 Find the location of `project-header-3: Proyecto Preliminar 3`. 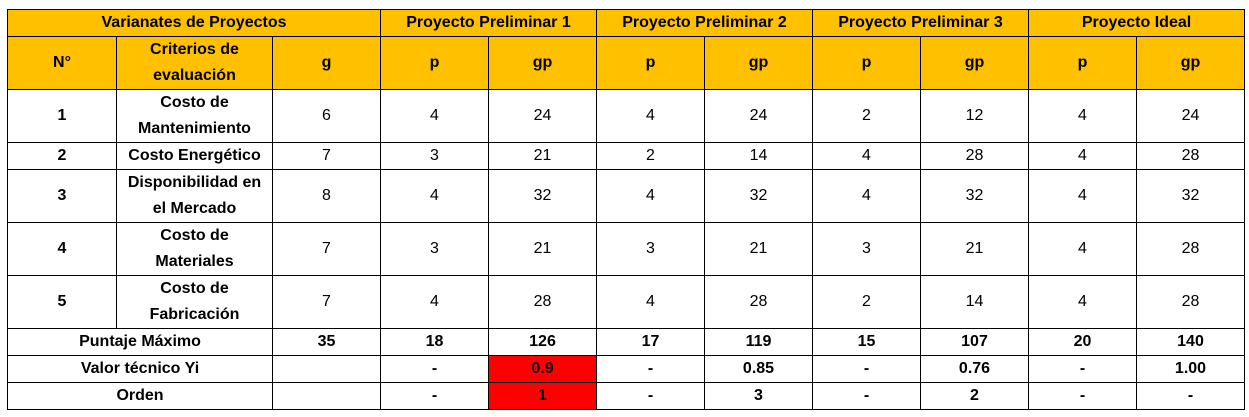

project-header-3: Proyecto Preliminar 3 is located at coordinates (920, 23).